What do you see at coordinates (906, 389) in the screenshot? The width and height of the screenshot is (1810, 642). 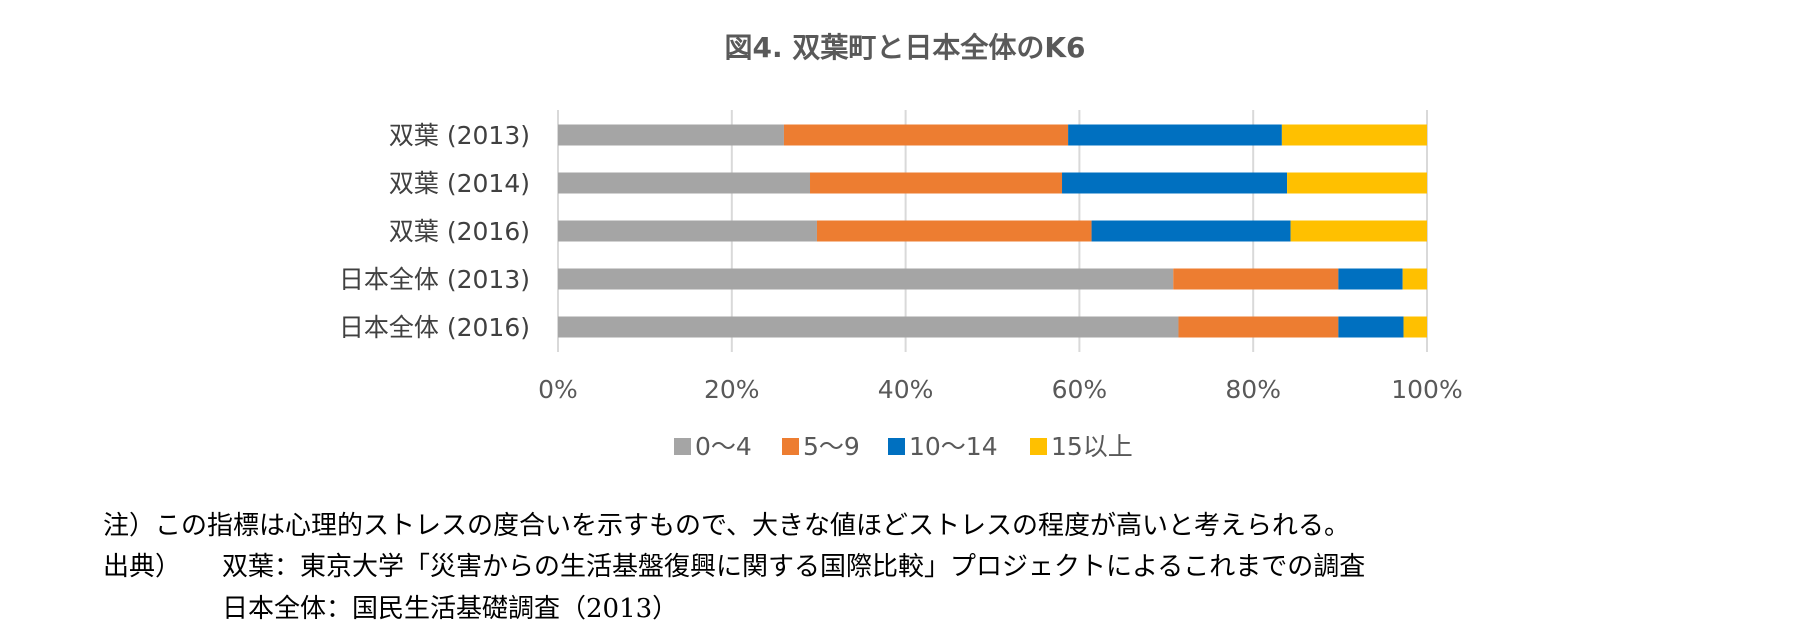 I see `x-tick-label: 40%` at bounding box center [906, 389].